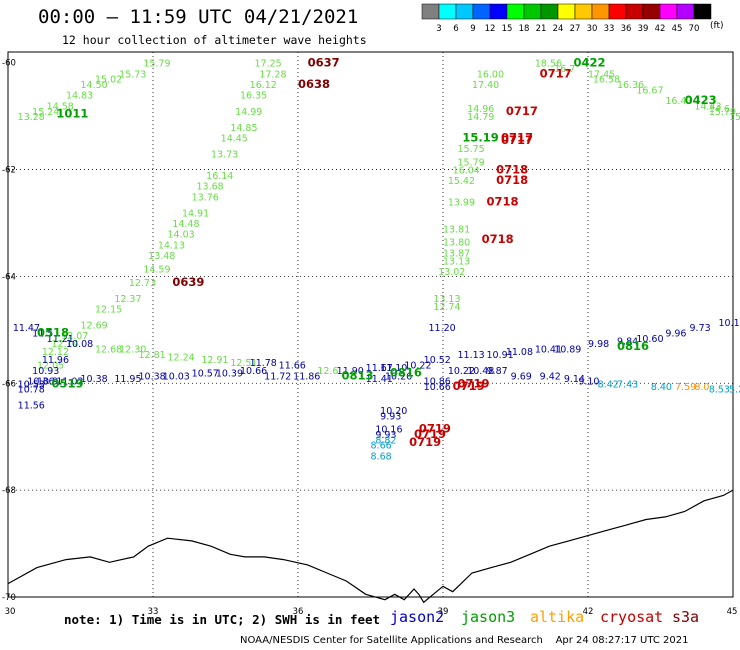 The image size is (740, 650). I want to click on wave-height-label: 10.38, so click(94, 379).